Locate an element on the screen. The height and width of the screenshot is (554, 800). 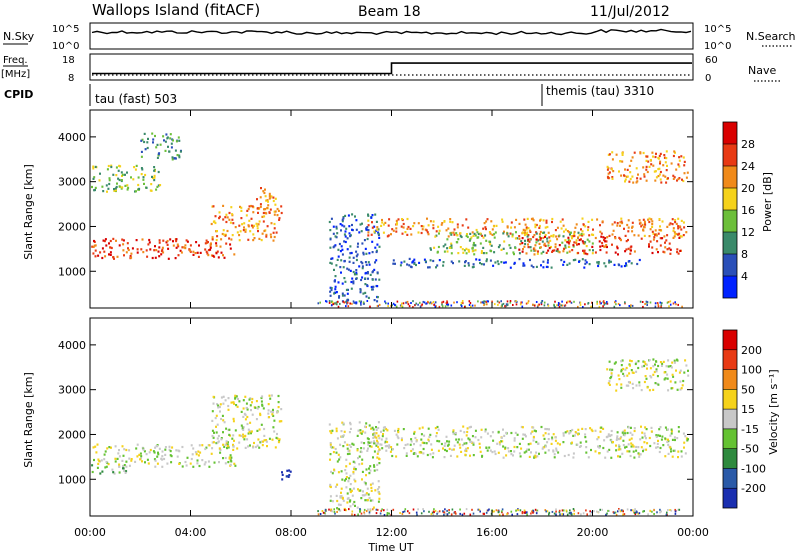
colorbar-swatch is located at coordinates (730, 478).